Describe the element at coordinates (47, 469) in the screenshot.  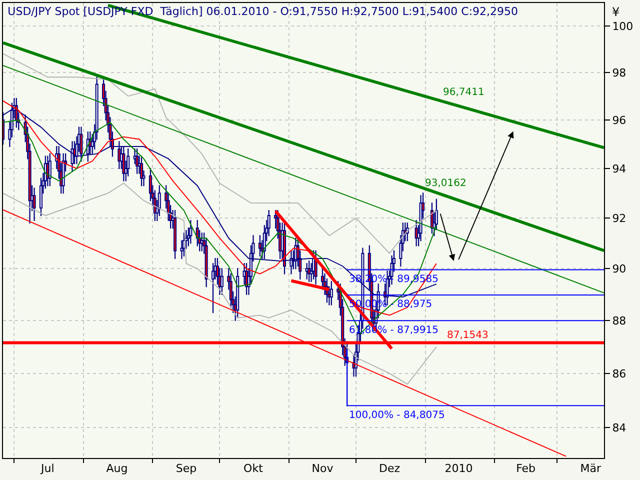
I see `x-tick-label: Jul` at that location.